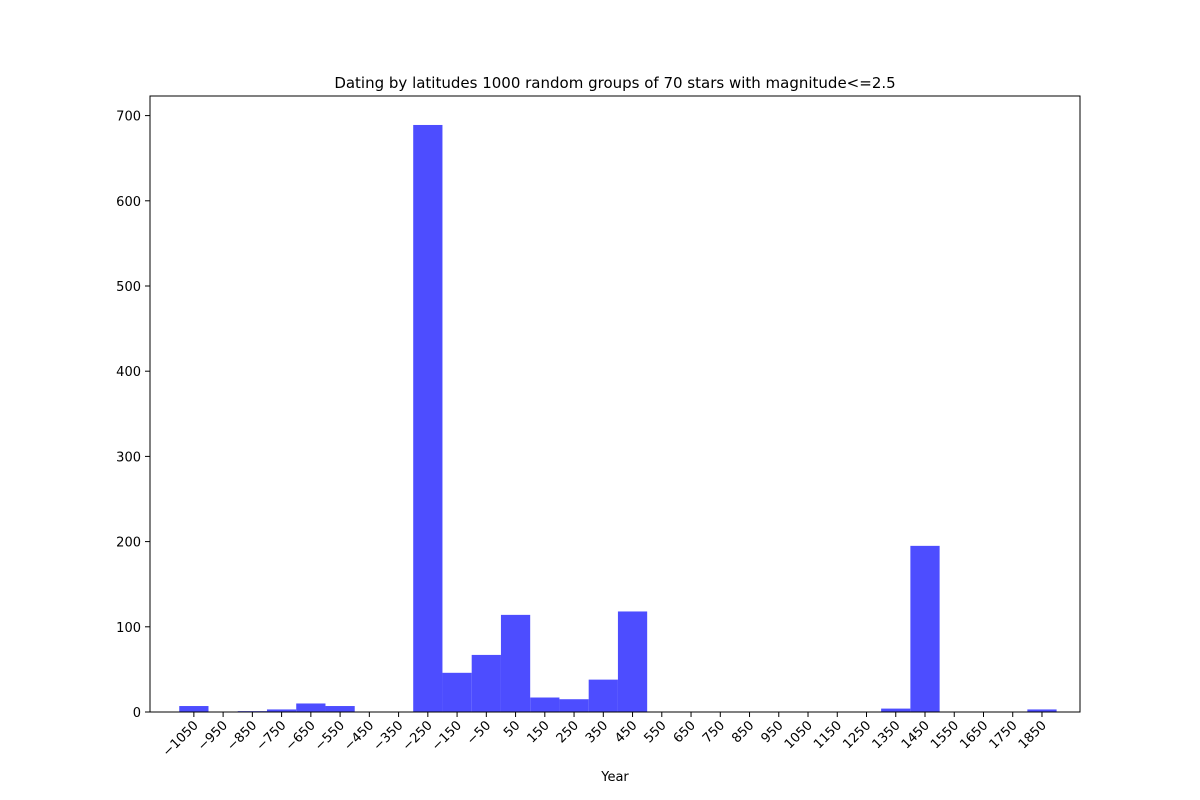  I want to click on y-tick-label: 200, so click(128, 543).